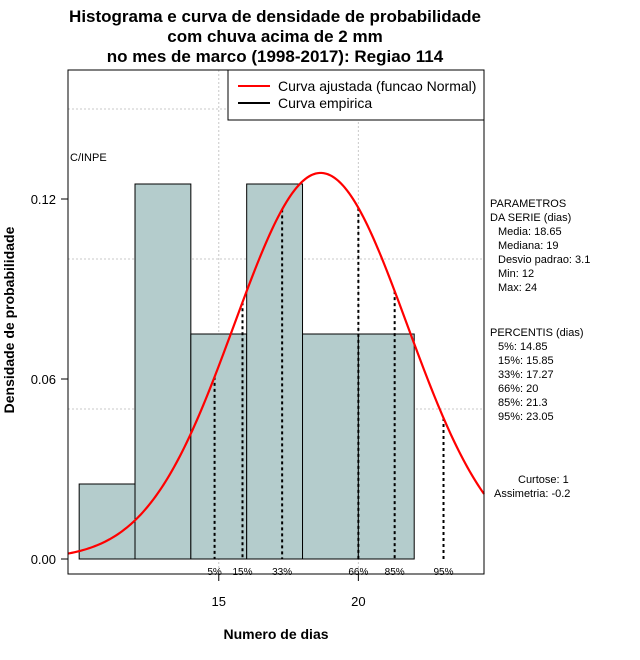 The image size is (640, 660). Describe the element at coordinates (517, 288) in the screenshot. I see `param-max: Max: 24` at that location.